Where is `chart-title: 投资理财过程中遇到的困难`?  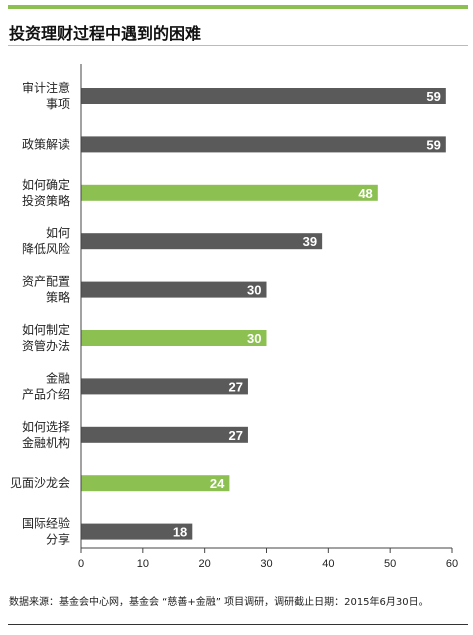
chart-title: 投资理财过程中遇到的困难 is located at coordinates (105, 33).